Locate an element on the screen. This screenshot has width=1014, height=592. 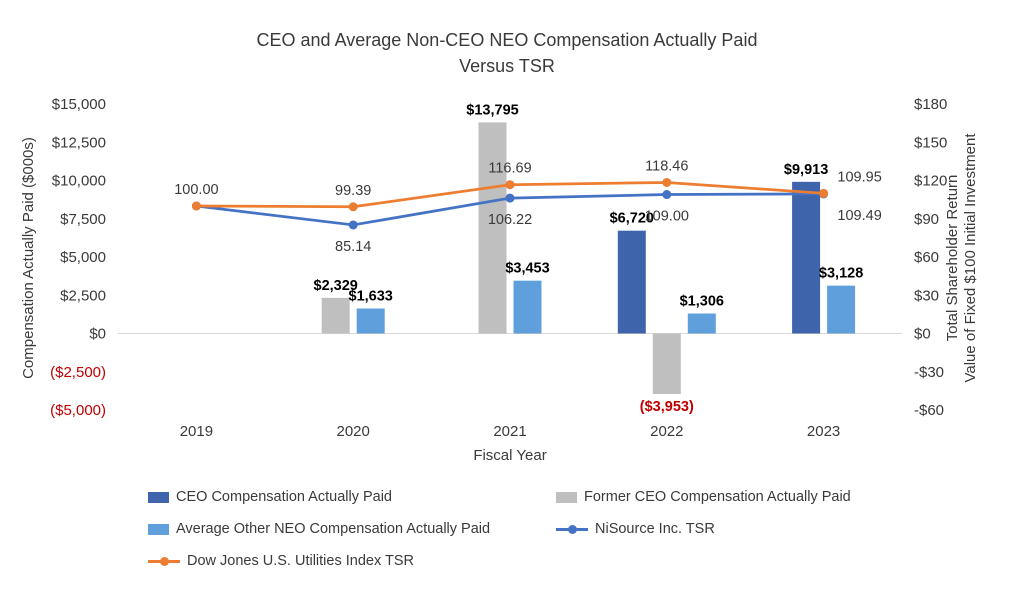
legend-swatch-nisource-line is located at coordinates (572, 529).